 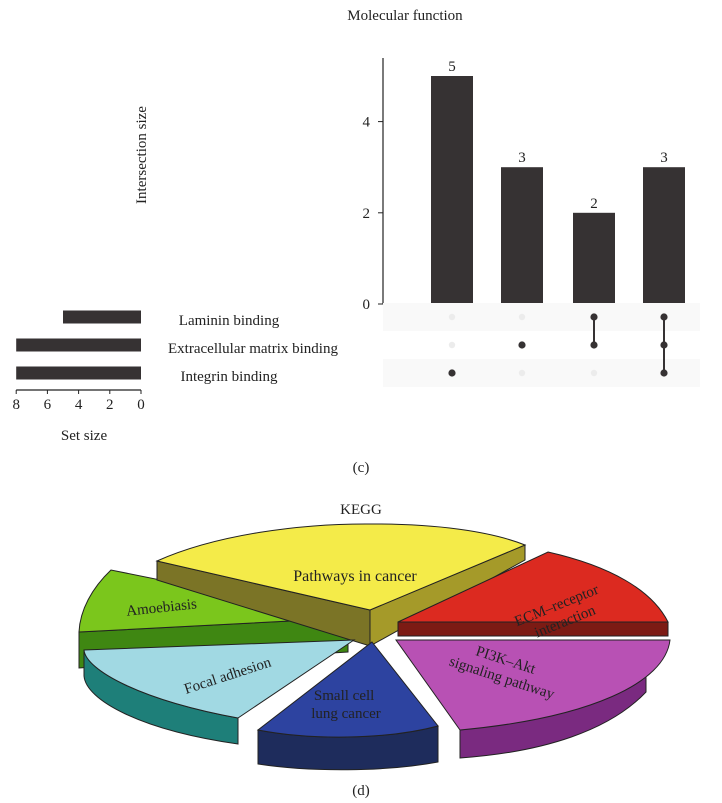 What do you see at coordinates (361, 791) in the screenshot?
I see `panel-label-d: (d)` at bounding box center [361, 791].